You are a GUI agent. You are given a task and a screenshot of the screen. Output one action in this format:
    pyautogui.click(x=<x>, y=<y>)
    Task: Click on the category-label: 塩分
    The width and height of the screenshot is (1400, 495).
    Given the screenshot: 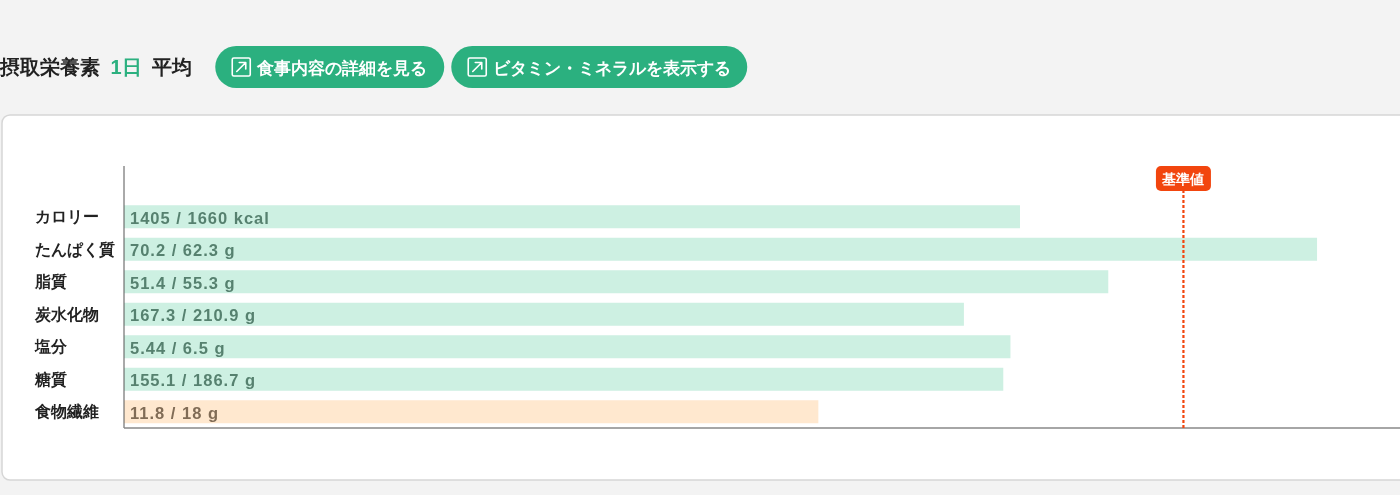 What is the action you would take?
    pyautogui.click(x=51, y=347)
    